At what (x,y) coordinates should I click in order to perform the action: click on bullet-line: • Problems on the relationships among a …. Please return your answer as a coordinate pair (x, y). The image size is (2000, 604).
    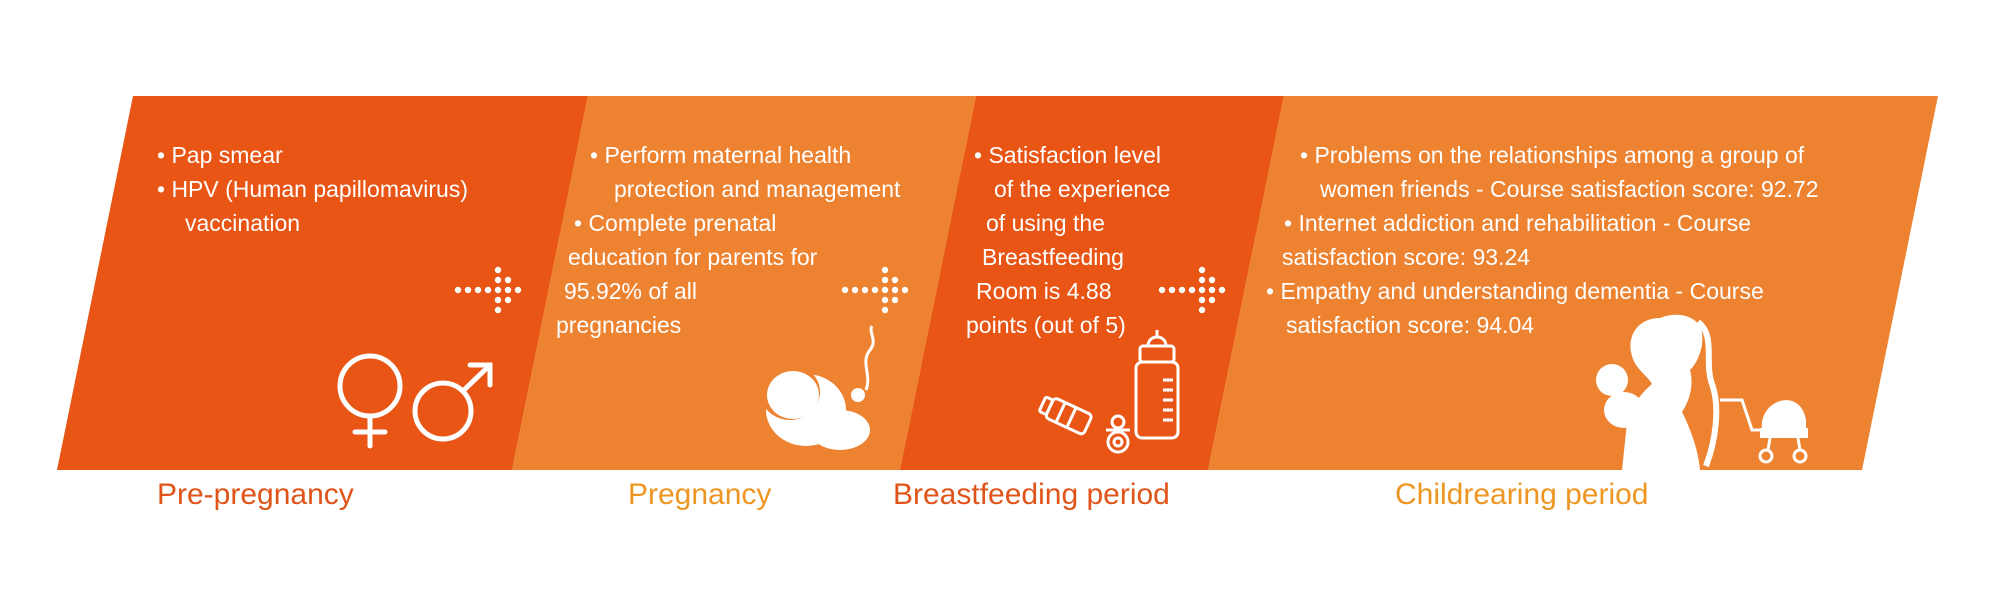
    Looking at the image, I should click on (1552, 155).